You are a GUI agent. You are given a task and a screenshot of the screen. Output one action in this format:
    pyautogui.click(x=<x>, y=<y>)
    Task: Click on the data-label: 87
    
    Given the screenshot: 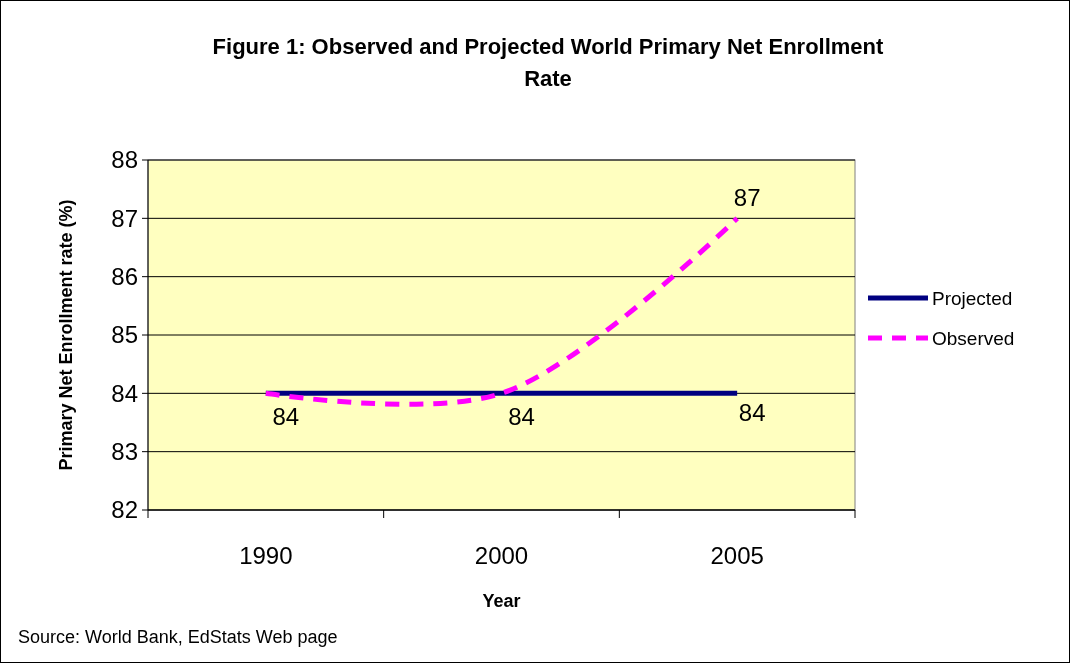 What is the action you would take?
    pyautogui.click(x=747, y=198)
    